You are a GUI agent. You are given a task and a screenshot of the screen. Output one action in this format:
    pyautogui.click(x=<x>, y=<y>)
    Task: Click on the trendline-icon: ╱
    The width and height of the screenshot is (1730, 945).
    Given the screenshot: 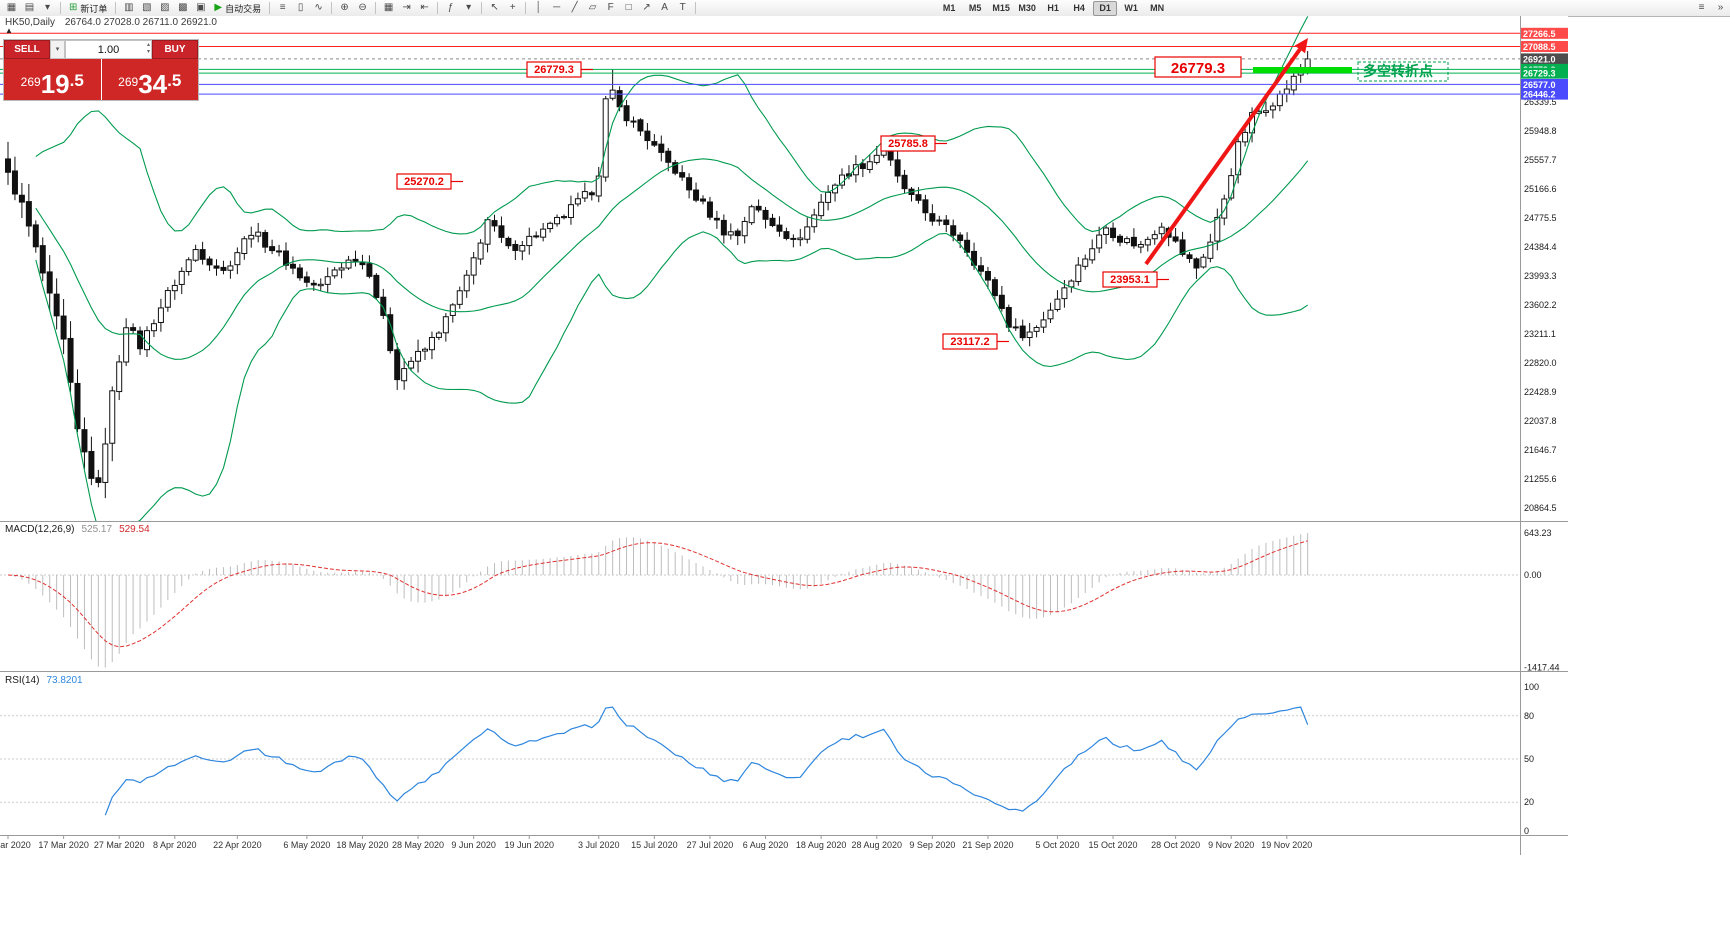 What is the action you would take?
    pyautogui.click(x=574, y=7)
    